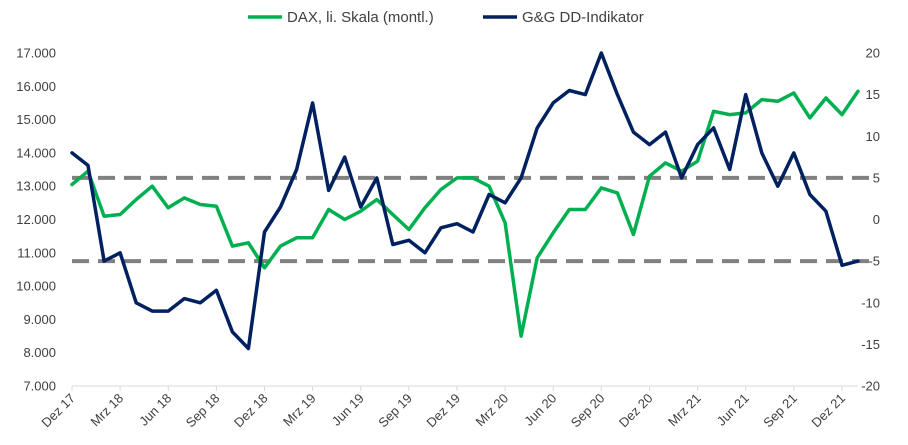 This screenshot has width=908, height=445. Describe the element at coordinates (360, 17) in the screenshot. I see `legend-label-dax: DAX, li. Skala (montl.)` at that location.